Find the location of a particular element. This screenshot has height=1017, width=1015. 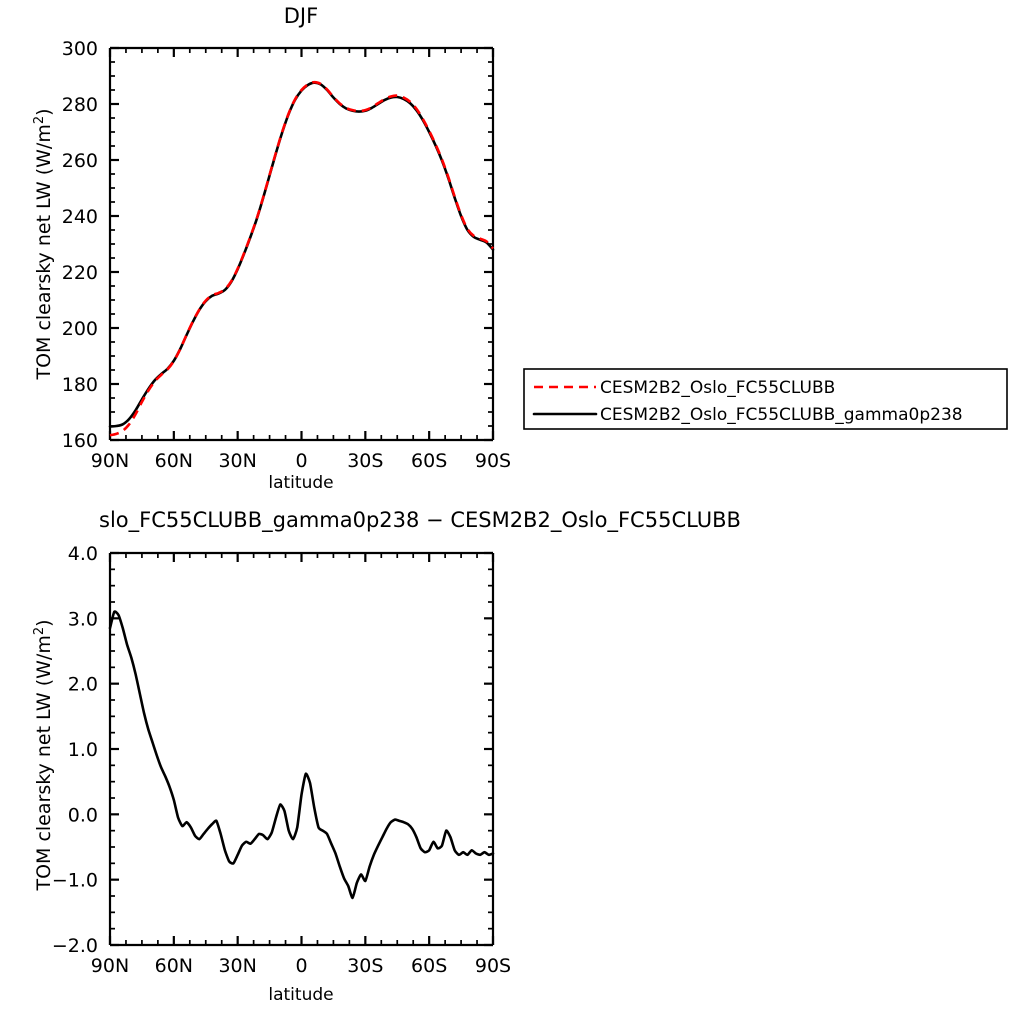

top-panel-y-axis-label: TOM clearsky net LW (W/m2) is located at coordinates (43, 244).